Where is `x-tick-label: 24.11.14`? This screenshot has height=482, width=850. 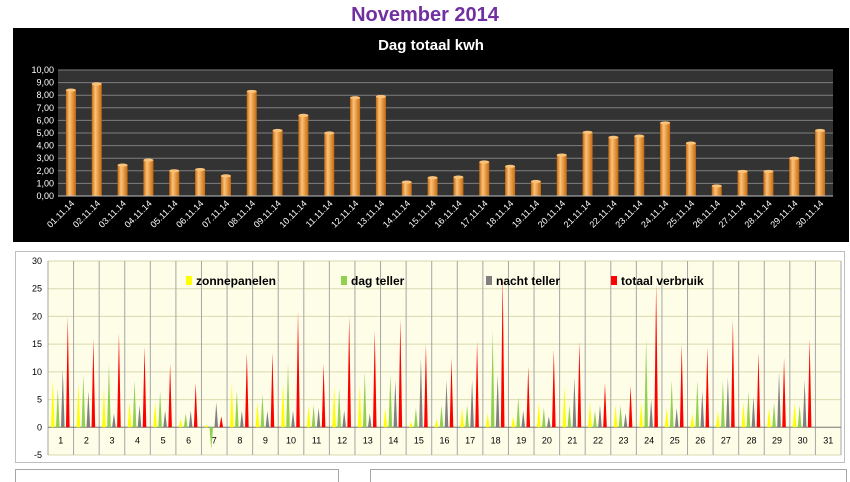 x-tick-label: 24.11.14 is located at coordinates (654, 213).